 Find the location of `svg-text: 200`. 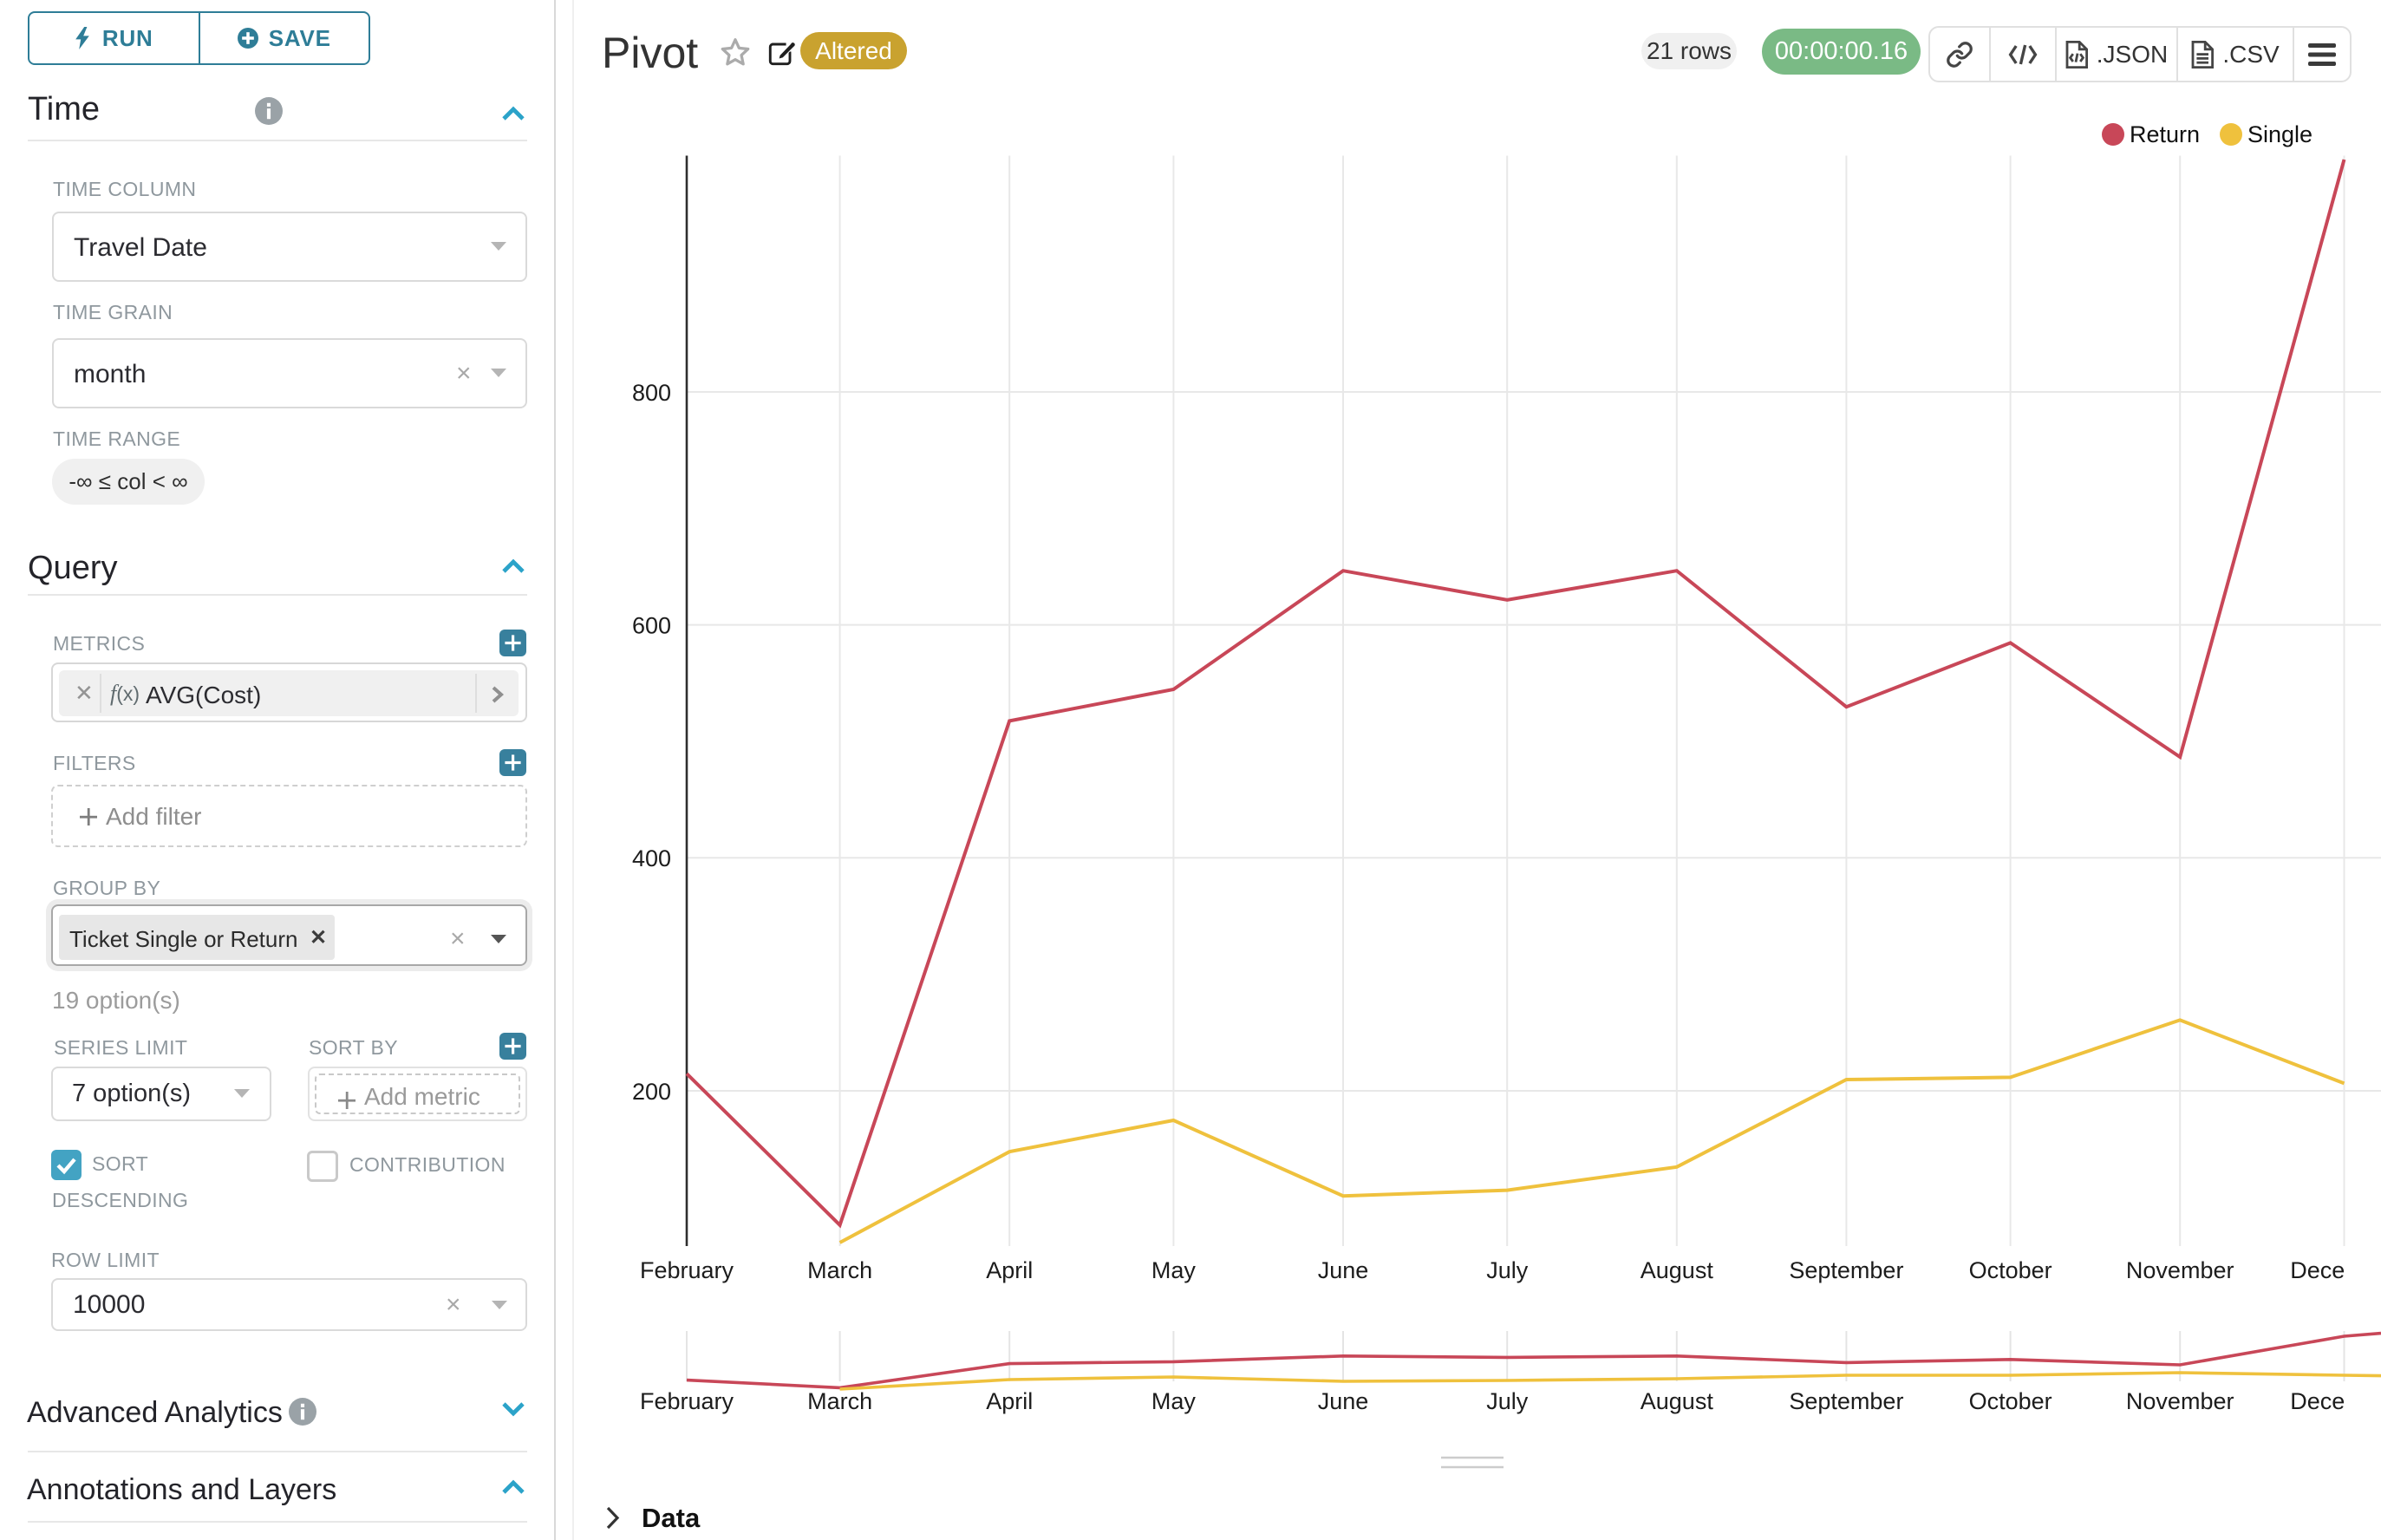

svg-text: 200 is located at coordinates (651, 1092).